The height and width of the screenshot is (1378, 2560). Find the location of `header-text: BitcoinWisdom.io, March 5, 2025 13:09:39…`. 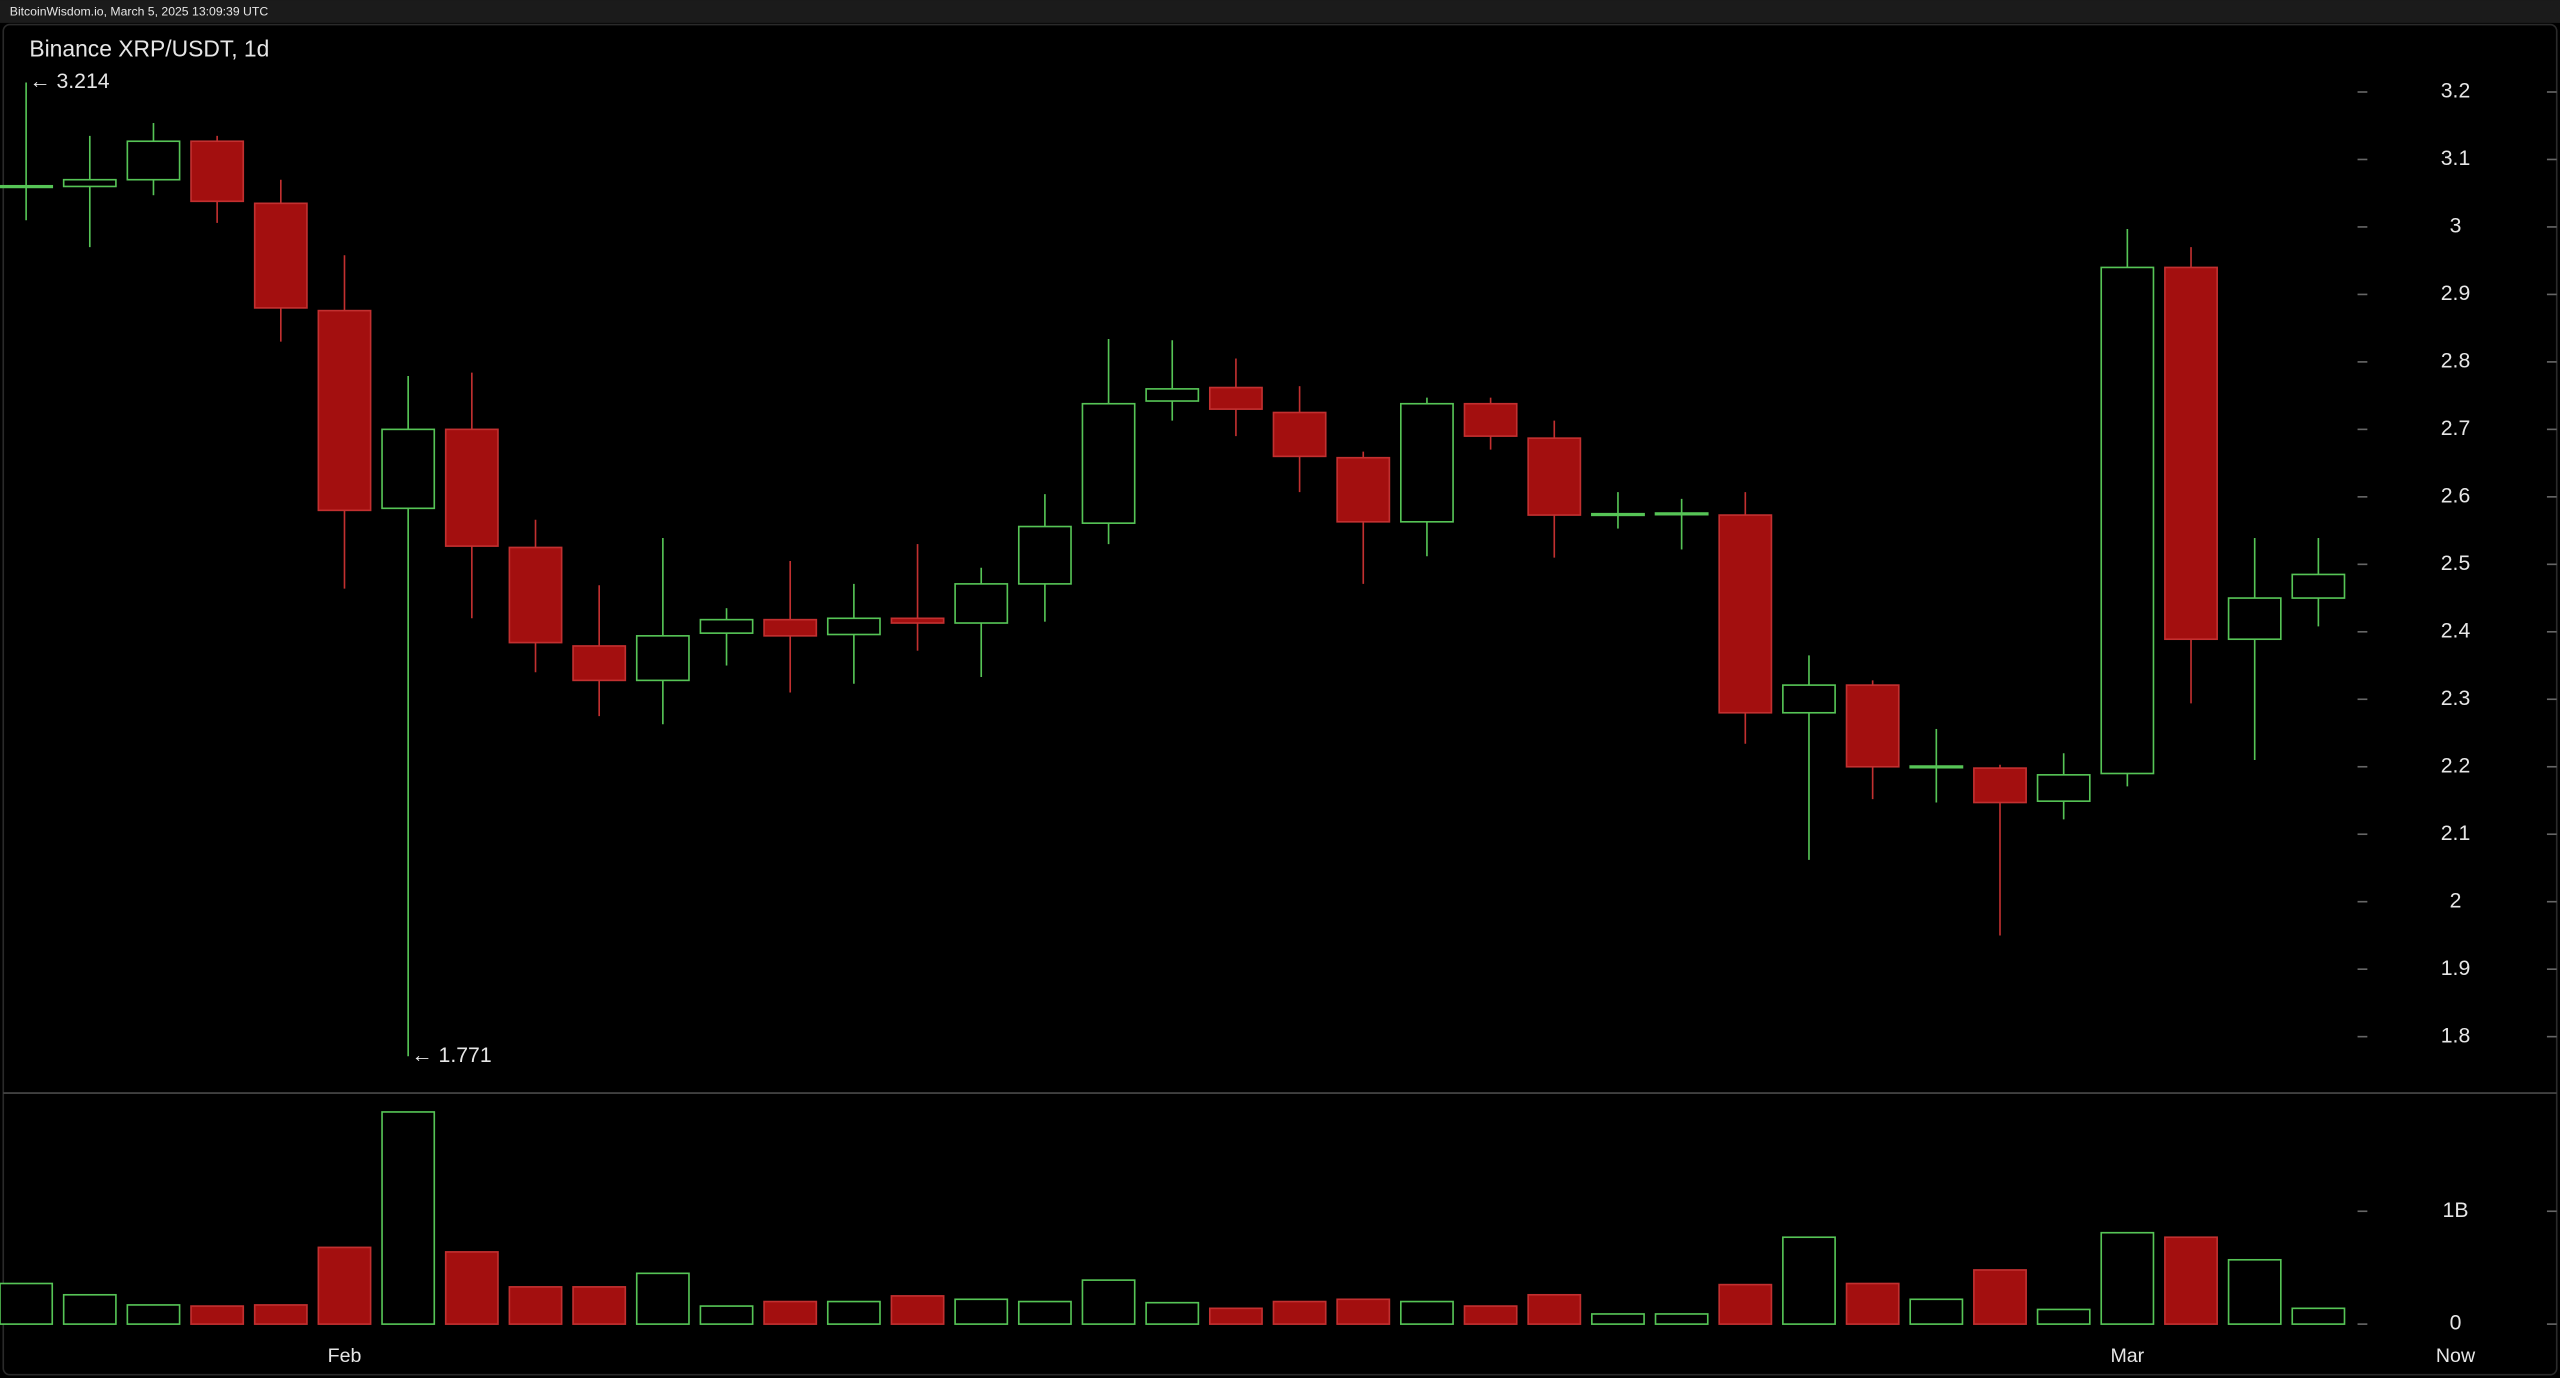

header-text: BitcoinWisdom.io, March 5, 2025 13:09:39… is located at coordinates (139, 11).